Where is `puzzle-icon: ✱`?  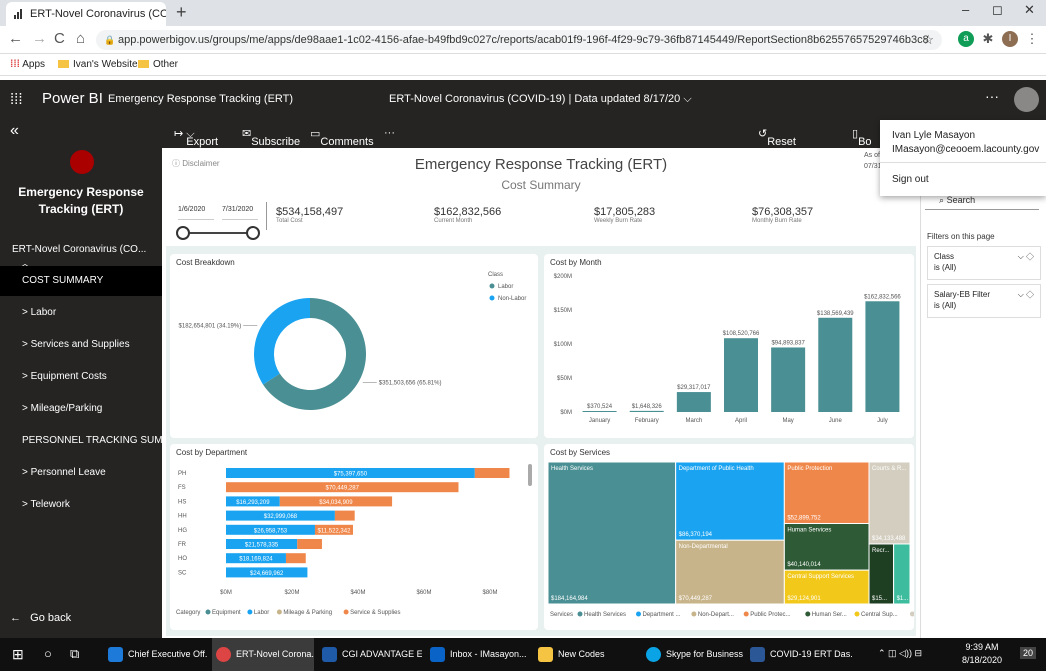 puzzle-icon: ✱ is located at coordinates (988, 38).